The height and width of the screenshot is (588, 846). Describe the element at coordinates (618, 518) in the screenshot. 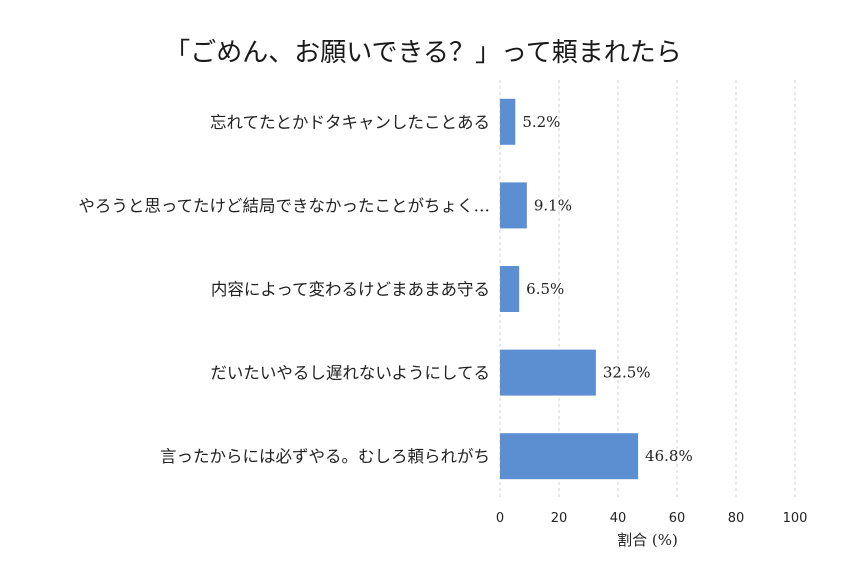

I see `x-tick-label: 40` at that location.